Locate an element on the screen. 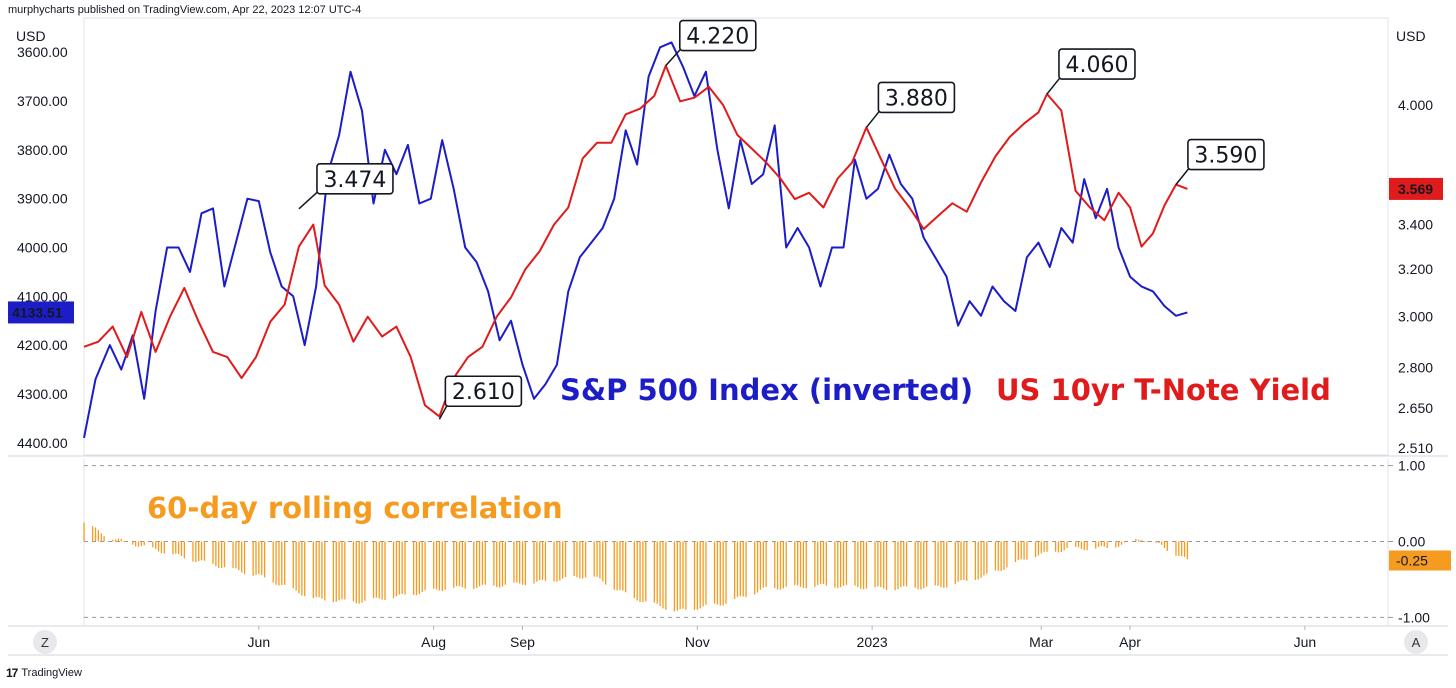 This screenshot has width=1456, height=688. annotation-label: 2.610 is located at coordinates (483, 392).